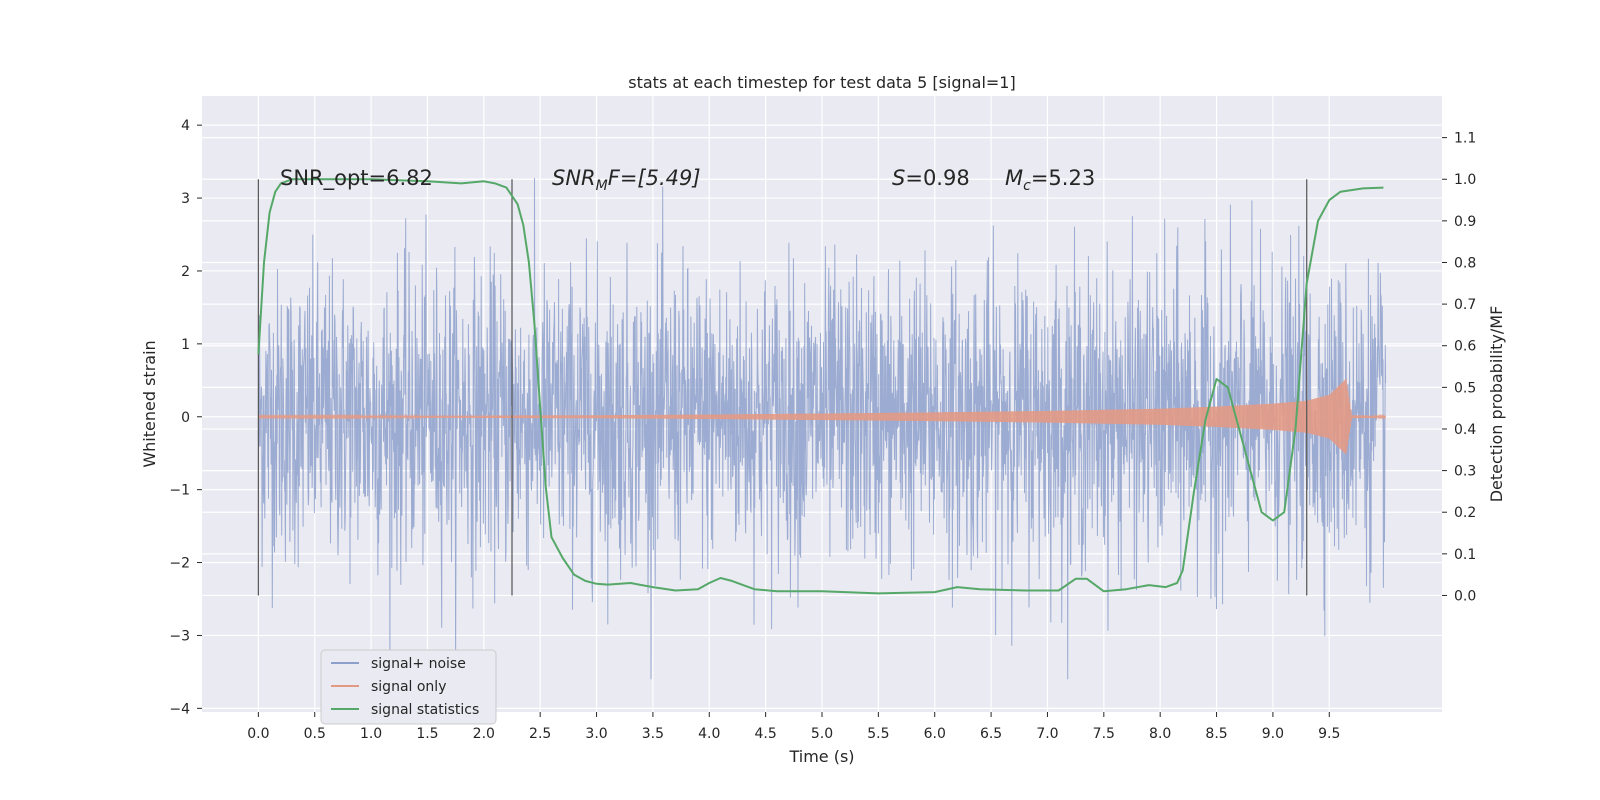 The height and width of the screenshot is (800, 1600). I want to click on annotation-mc-val: =5.23, so click(1063, 178).